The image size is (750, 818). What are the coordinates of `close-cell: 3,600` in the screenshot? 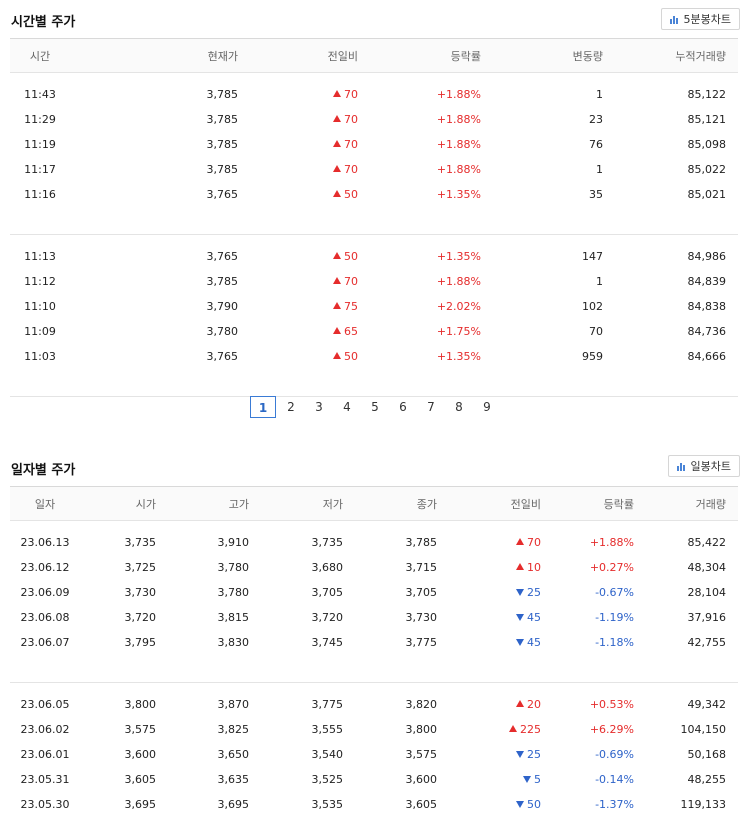 It's located at (421, 779).